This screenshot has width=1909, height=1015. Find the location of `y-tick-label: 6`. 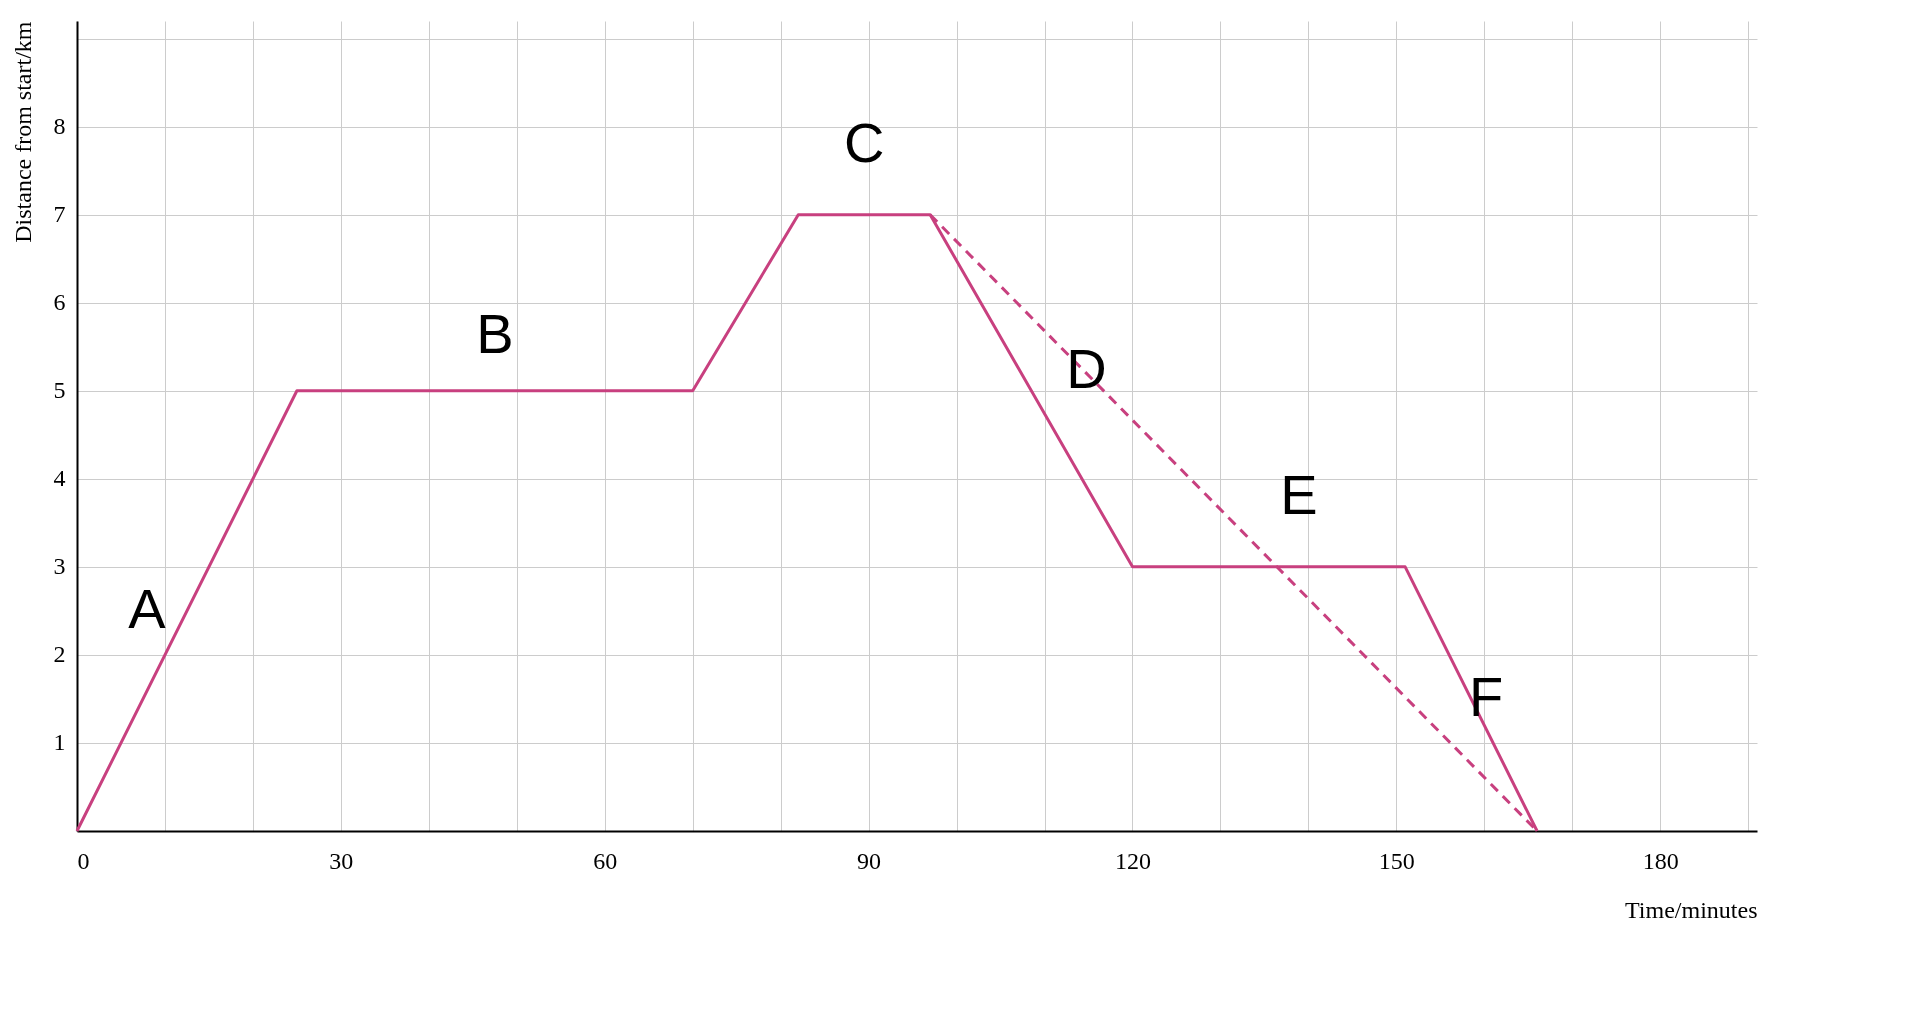

y-tick-label: 6 is located at coordinates (59, 302).